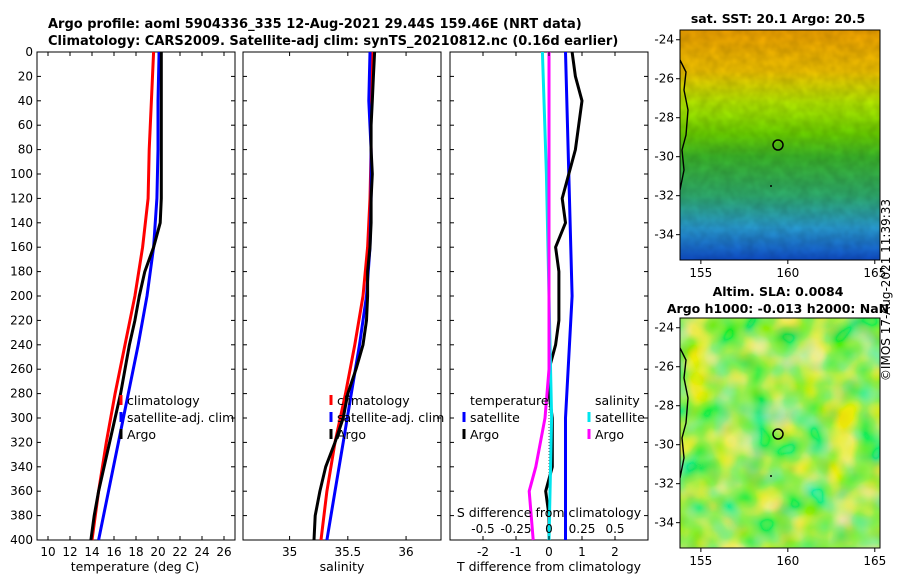  What do you see at coordinates (21, 223) in the screenshot?
I see `depth-tick-label: 140` at bounding box center [21, 223].